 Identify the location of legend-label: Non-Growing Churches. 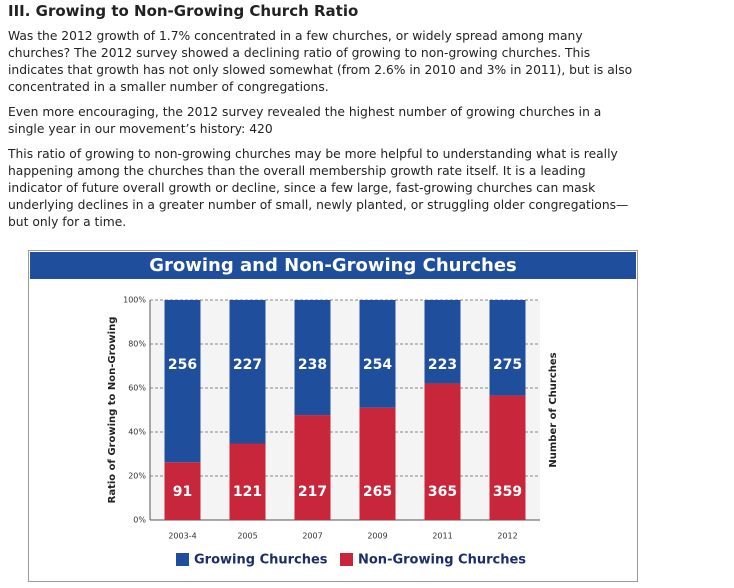
(442, 560).